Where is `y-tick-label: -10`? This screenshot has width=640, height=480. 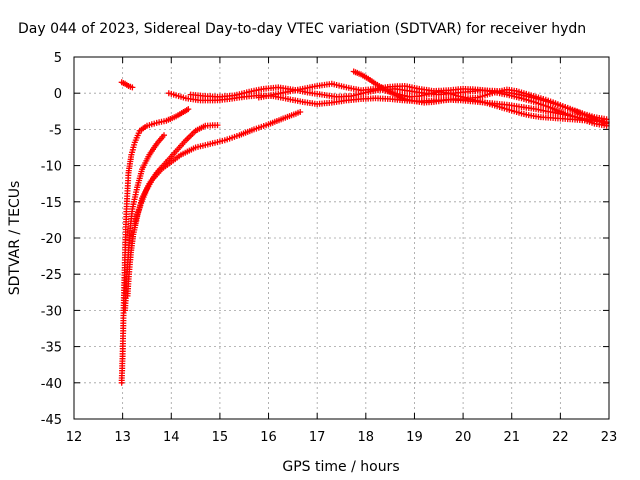 y-tick-label: -10 is located at coordinates (51, 167).